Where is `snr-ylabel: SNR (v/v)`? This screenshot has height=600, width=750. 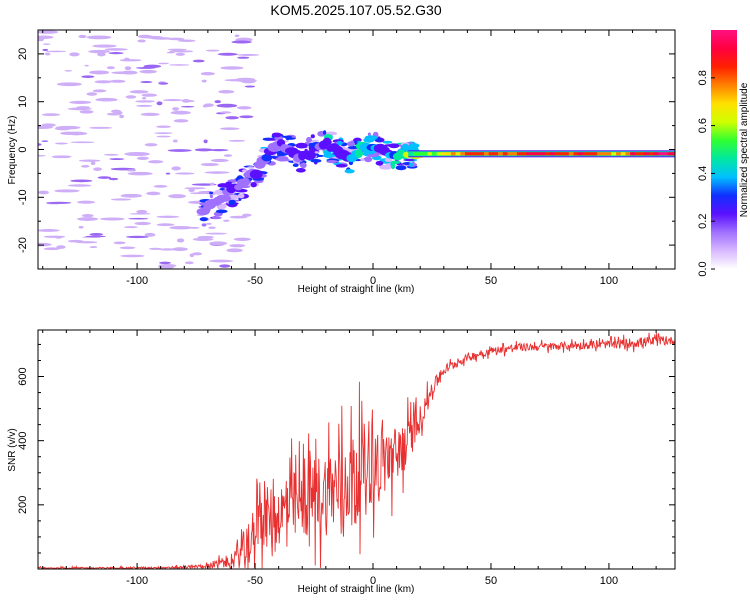 snr-ylabel: SNR (v/v) is located at coordinates (12, 449).